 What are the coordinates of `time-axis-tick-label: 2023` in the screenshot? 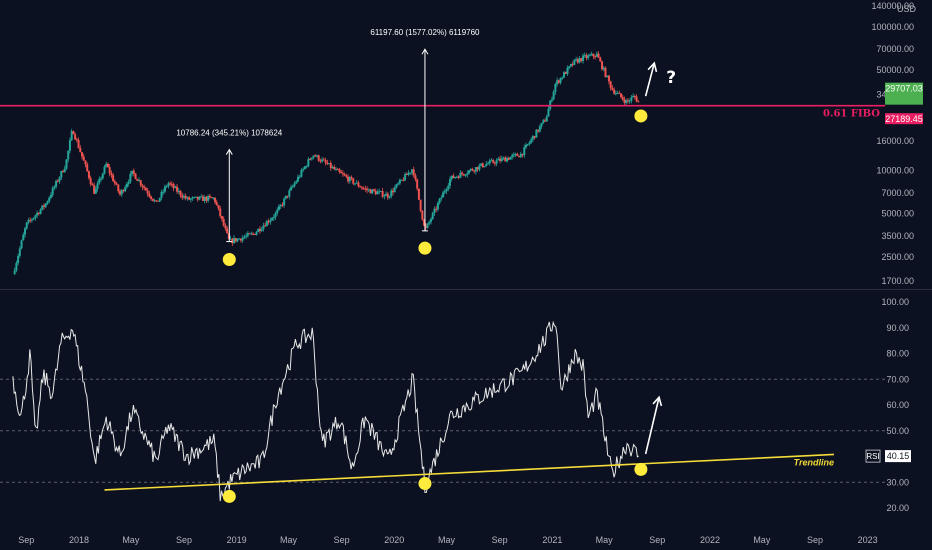 It's located at (868, 540).